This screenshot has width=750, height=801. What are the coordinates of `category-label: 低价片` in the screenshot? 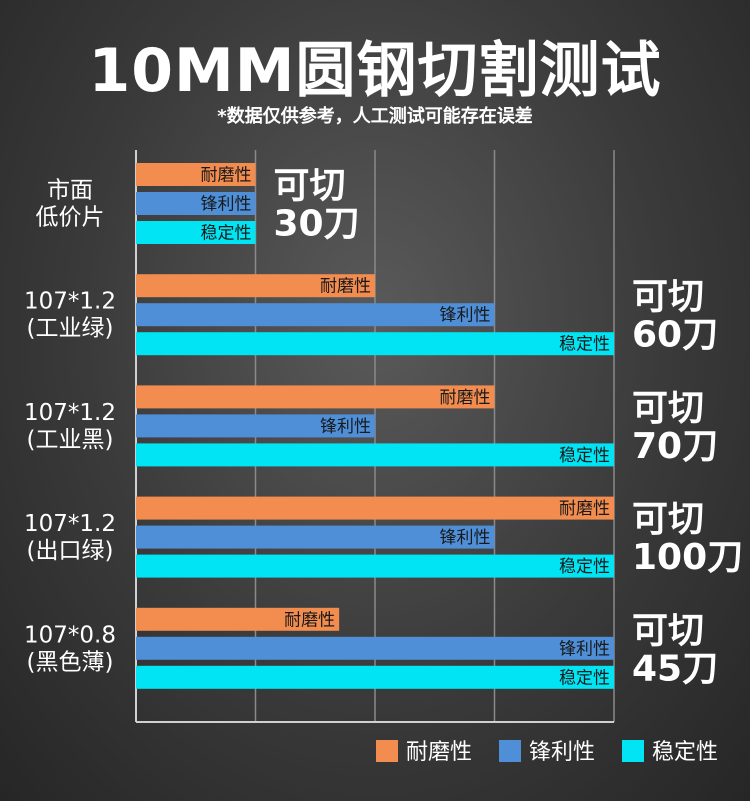 It's located at (70, 218).